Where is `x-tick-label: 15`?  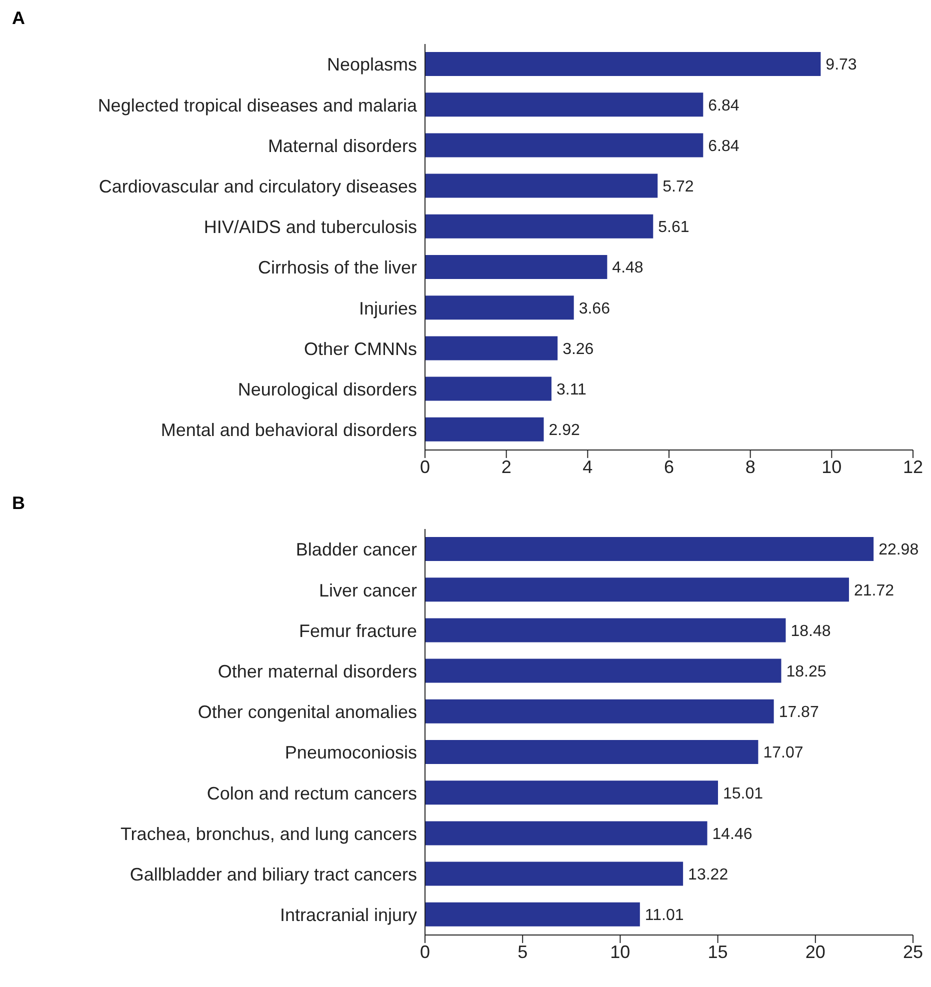
x-tick-label: 15 is located at coordinates (718, 952).